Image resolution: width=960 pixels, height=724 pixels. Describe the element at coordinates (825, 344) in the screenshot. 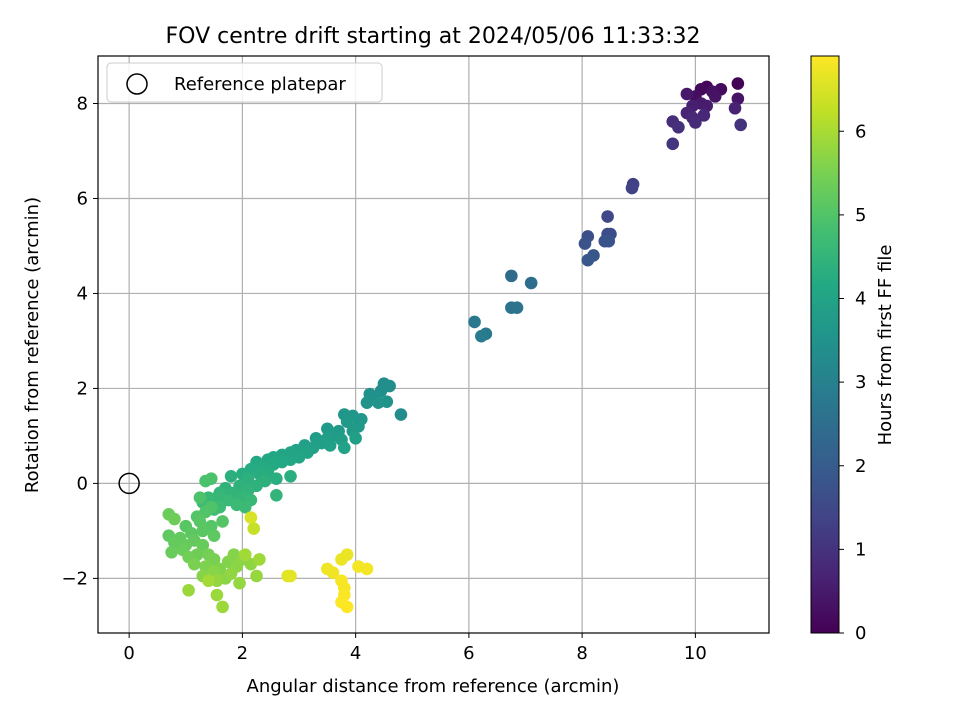

I see `colorbar-gradient` at that location.